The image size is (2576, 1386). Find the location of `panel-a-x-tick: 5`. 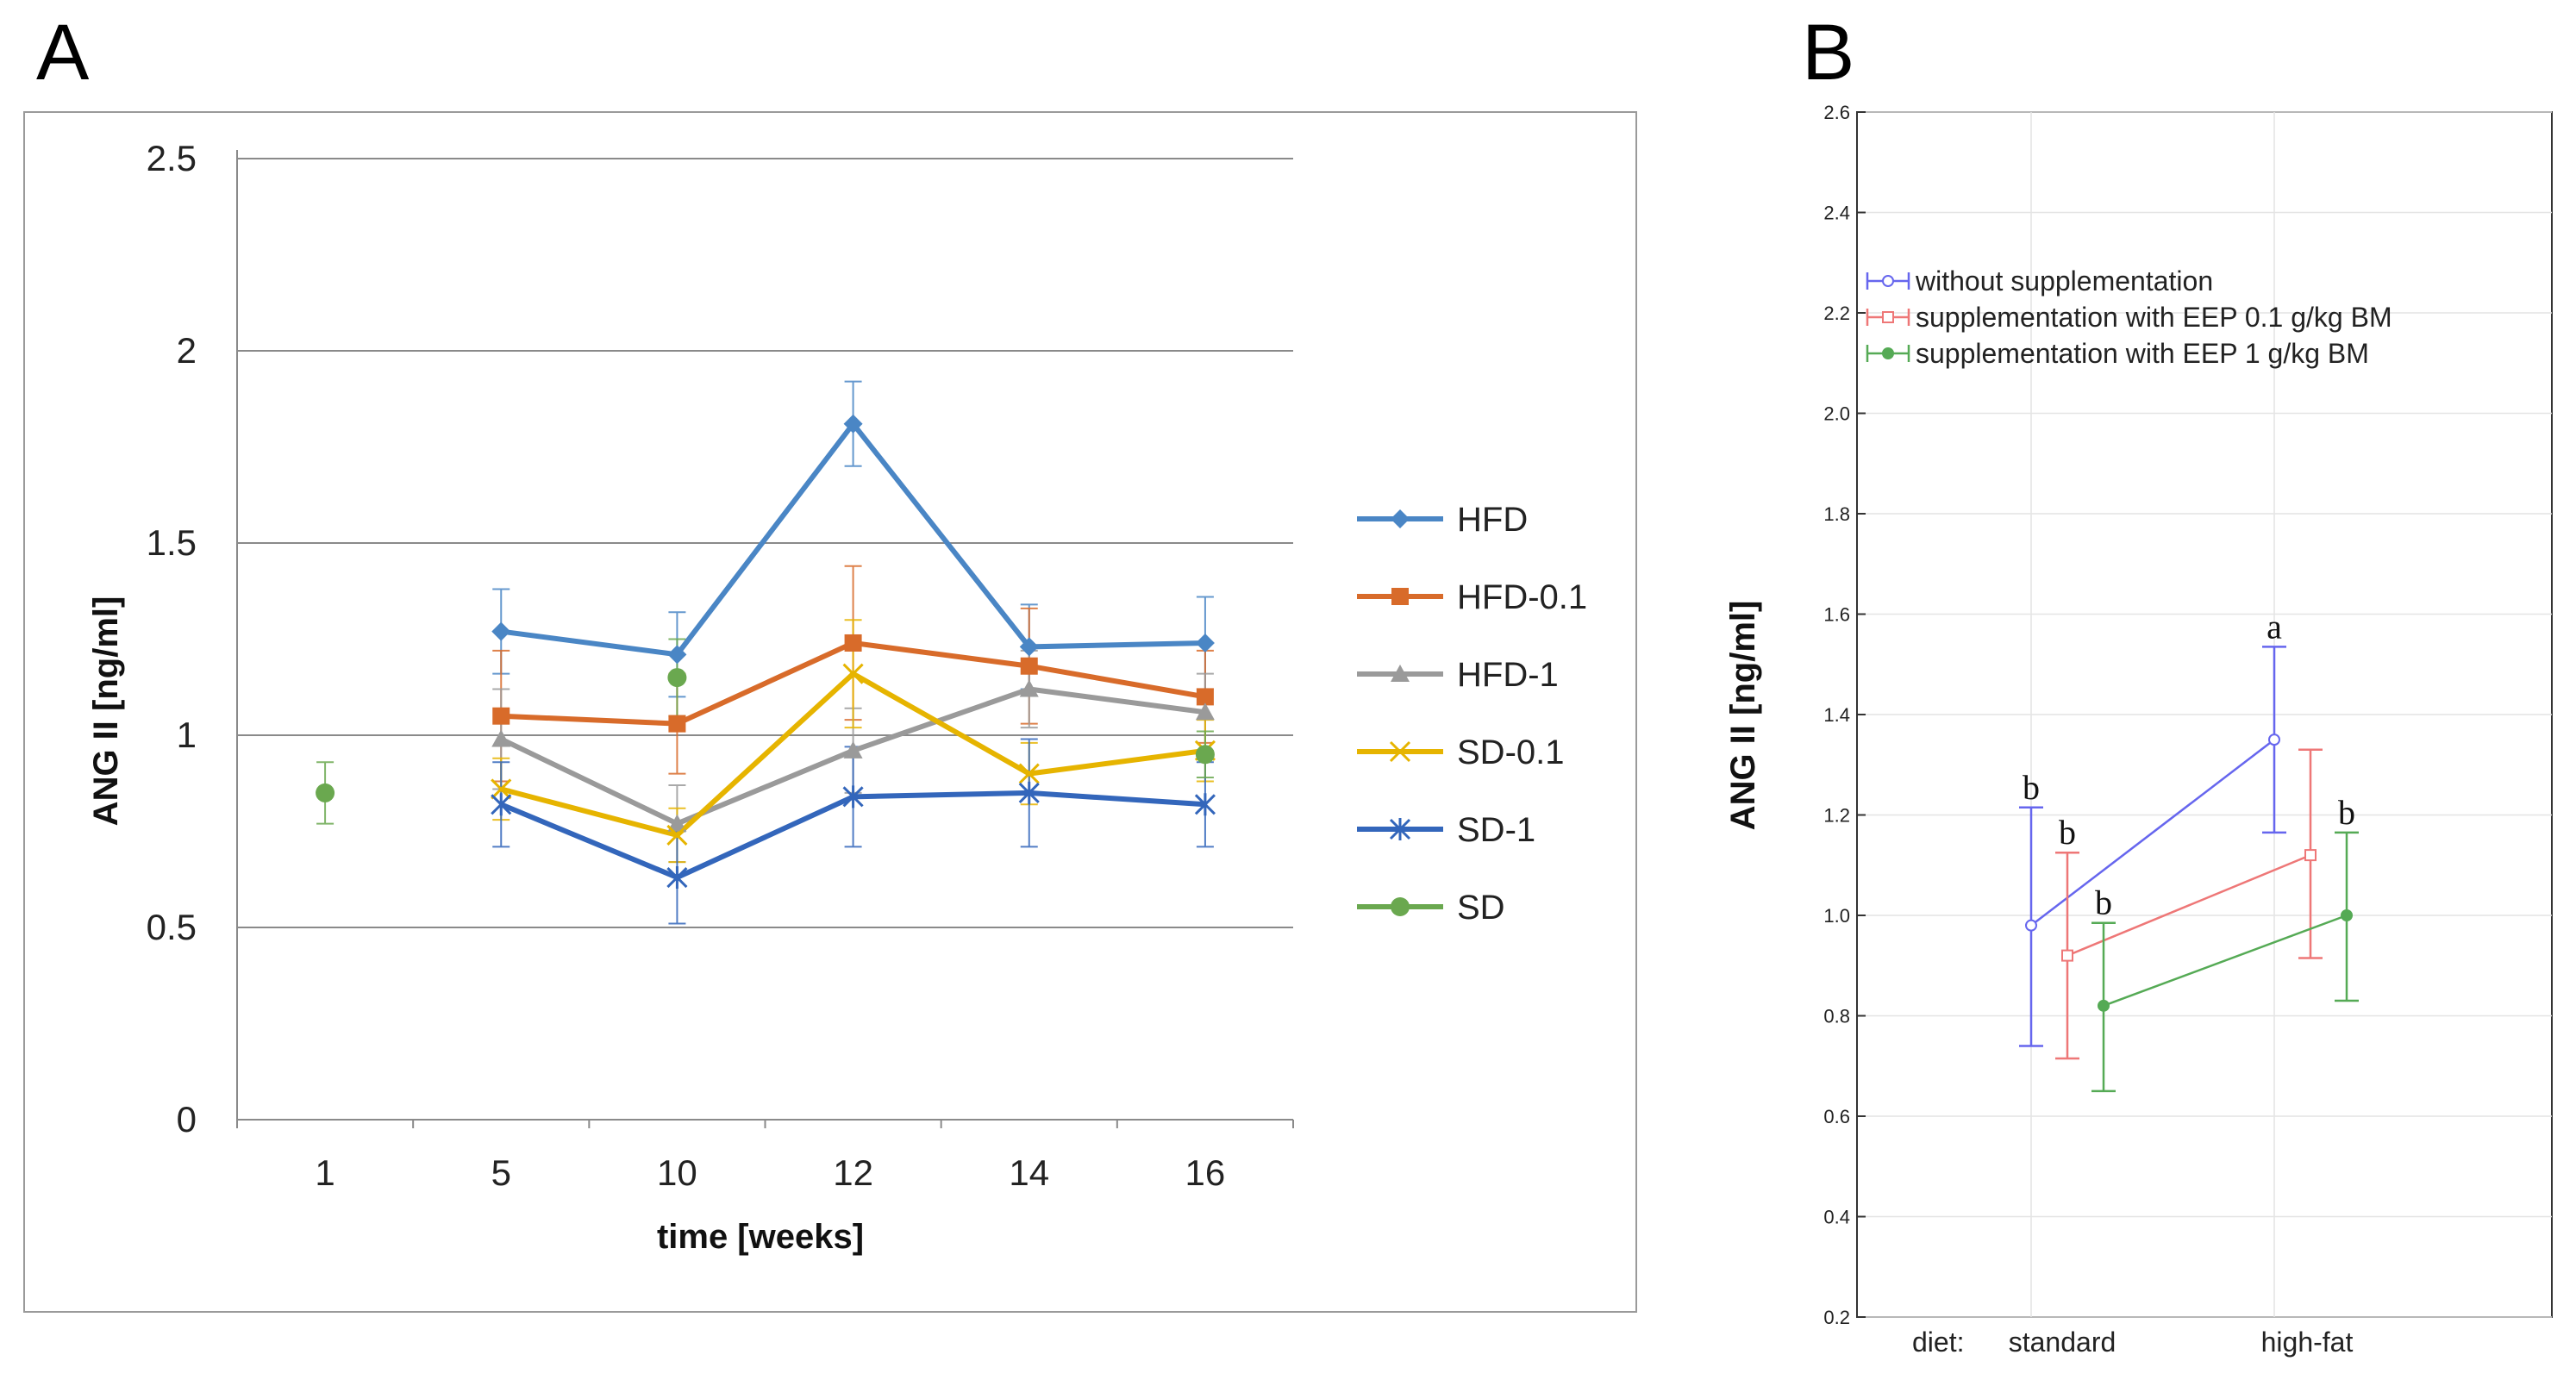

panel-a-x-tick: 5 is located at coordinates (501, 1172).